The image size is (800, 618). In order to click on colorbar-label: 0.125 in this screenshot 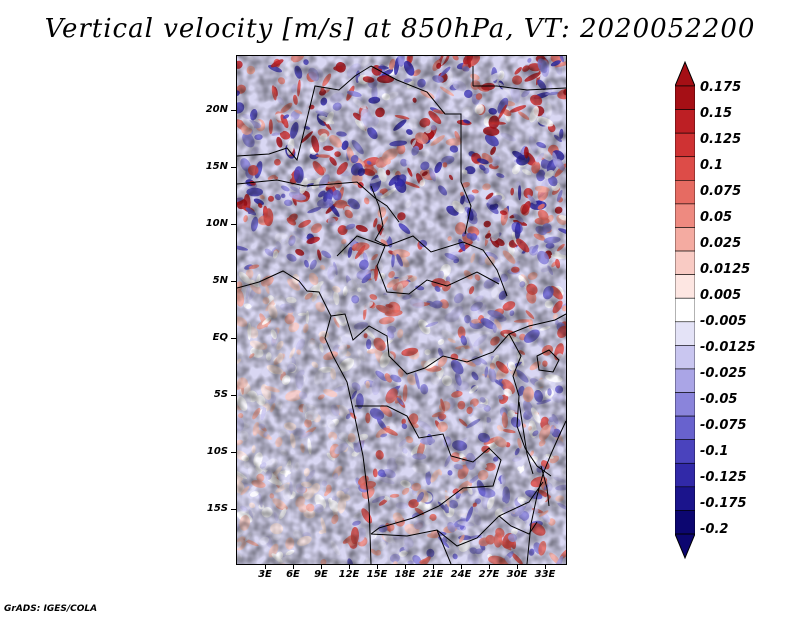, I will do `click(721, 139)`.